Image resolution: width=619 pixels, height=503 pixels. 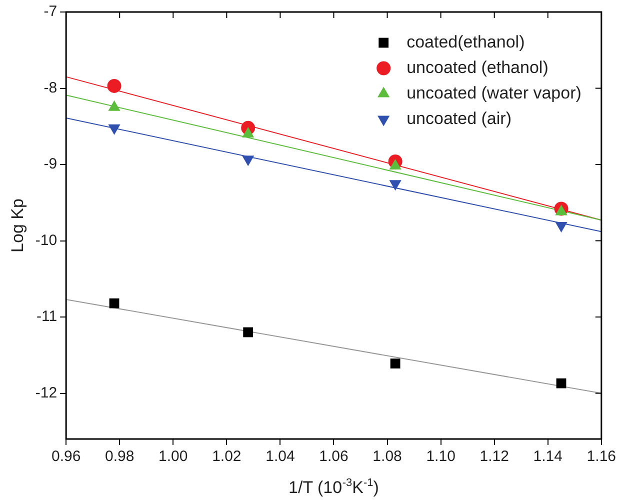 What do you see at coordinates (51, 87) in the screenshot?
I see `y-tick-label: -8` at bounding box center [51, 87].